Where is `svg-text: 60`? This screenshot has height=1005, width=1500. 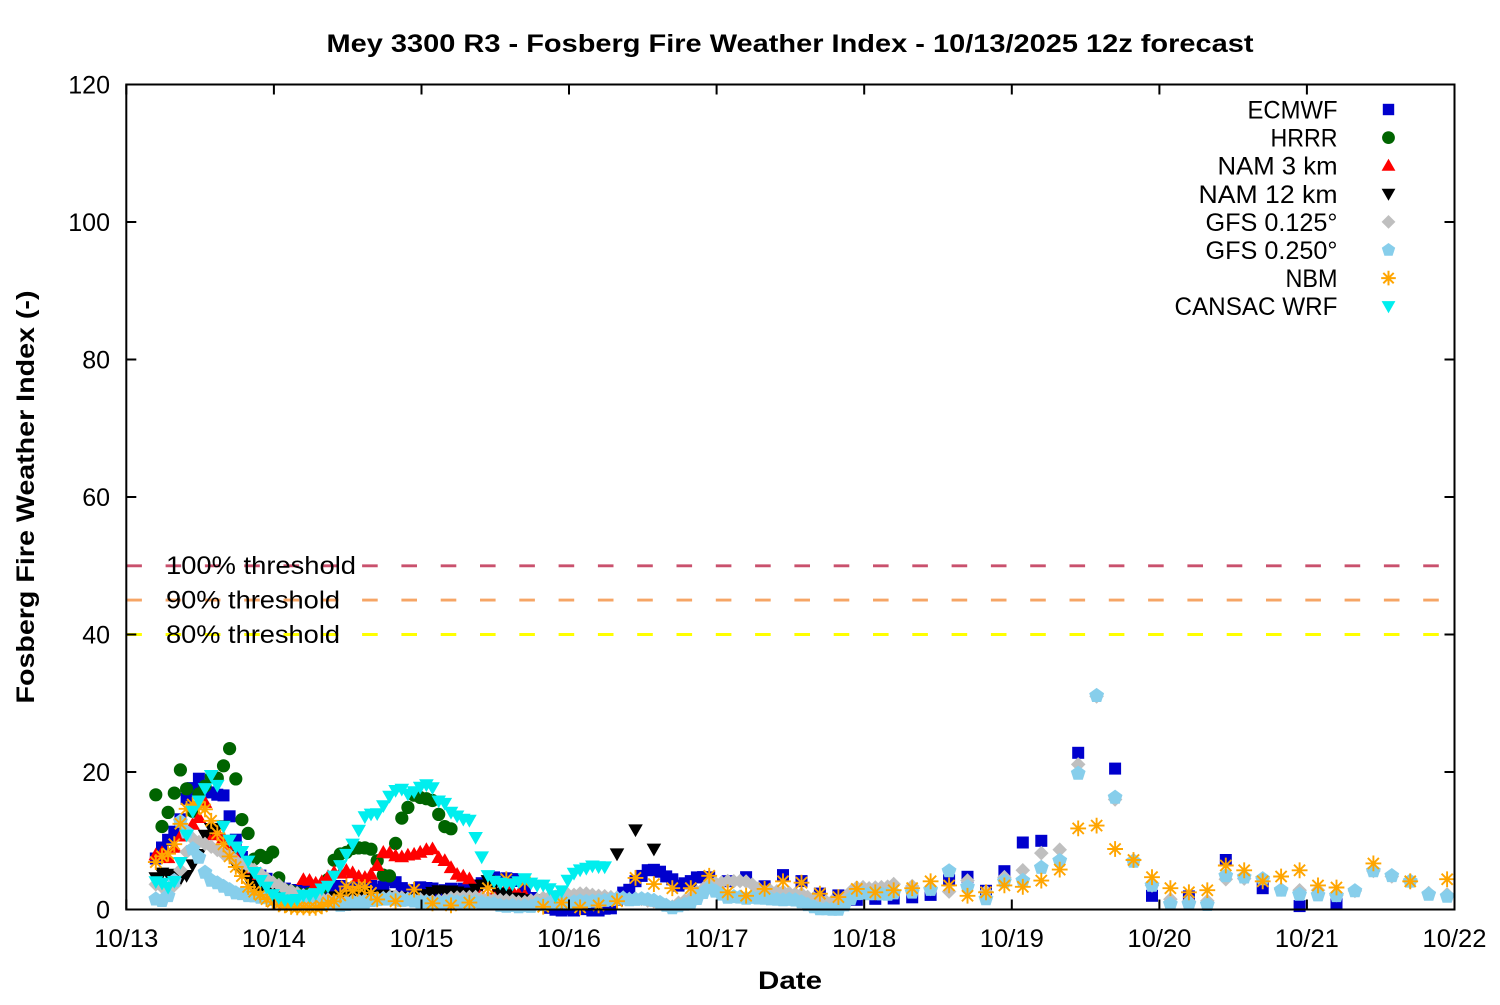 svg-text: 60 is located at coordinates (96, 498).